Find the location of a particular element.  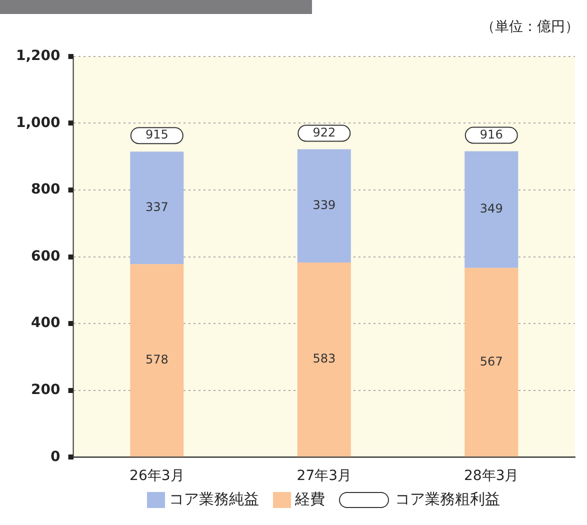

x-tick-label: 28年3月 is located at coordinates (491, 476).